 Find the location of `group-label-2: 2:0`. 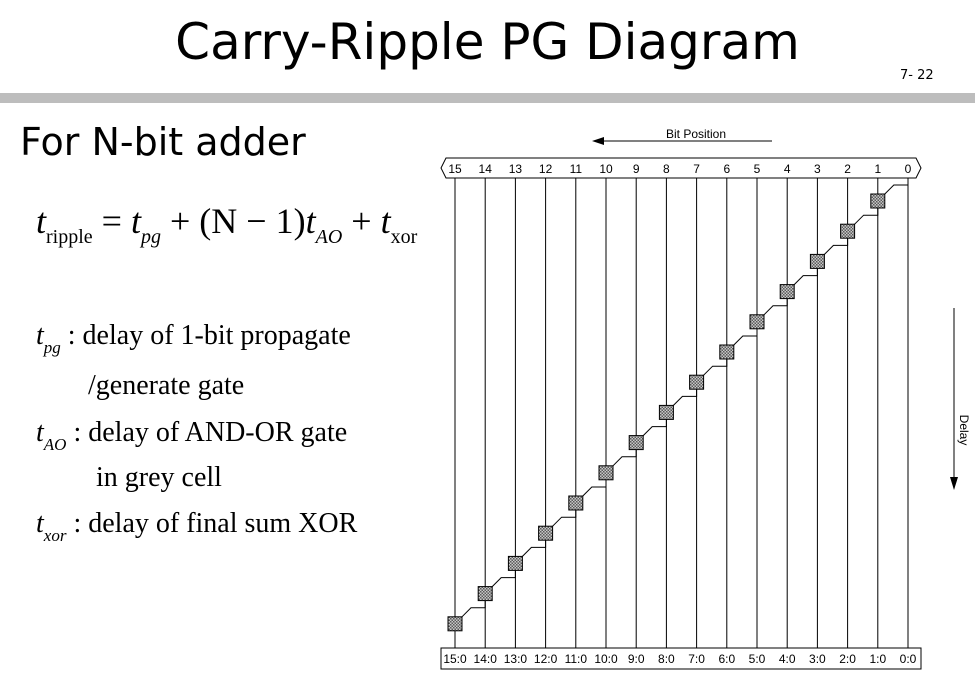

group-label-2: 2:0 is located at coordinates (847, 659).